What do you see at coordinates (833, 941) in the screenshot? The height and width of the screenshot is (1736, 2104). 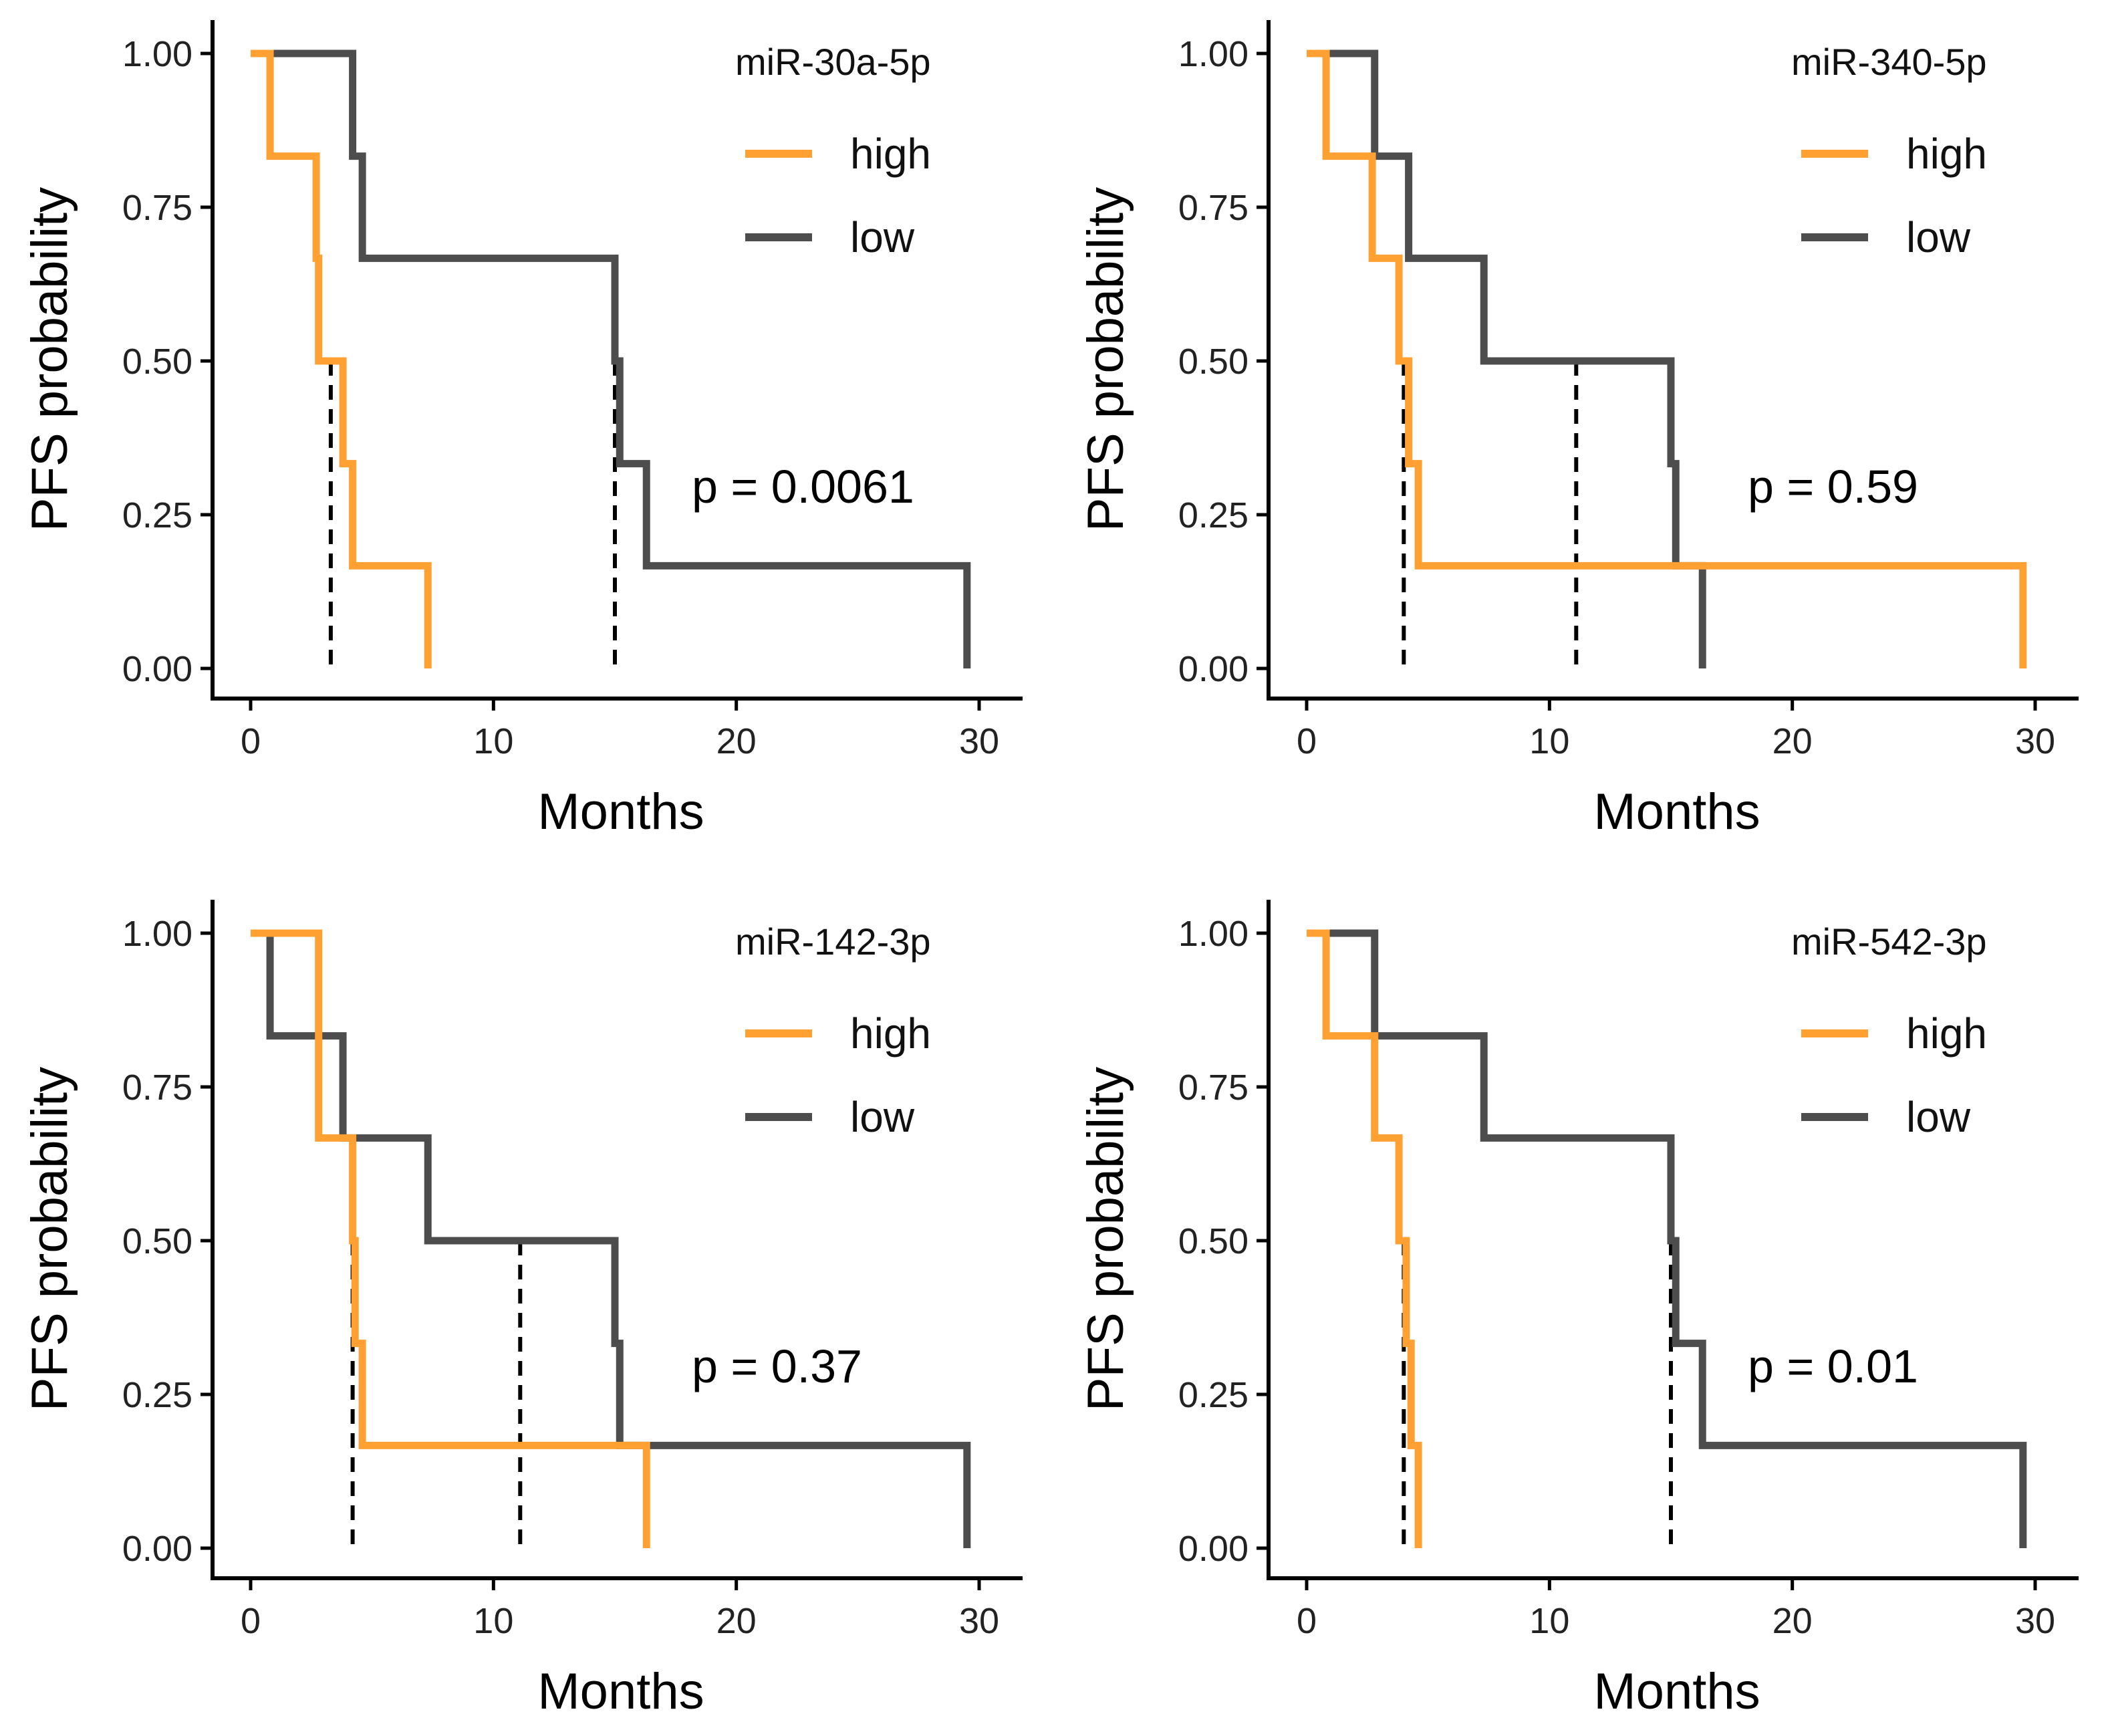 I see `legend-title: miR-142-3p` at bounding box center [833, 941].